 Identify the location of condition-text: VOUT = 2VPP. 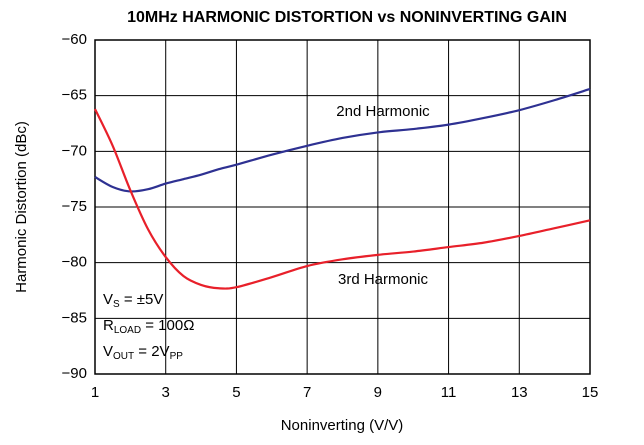
(143, 352).